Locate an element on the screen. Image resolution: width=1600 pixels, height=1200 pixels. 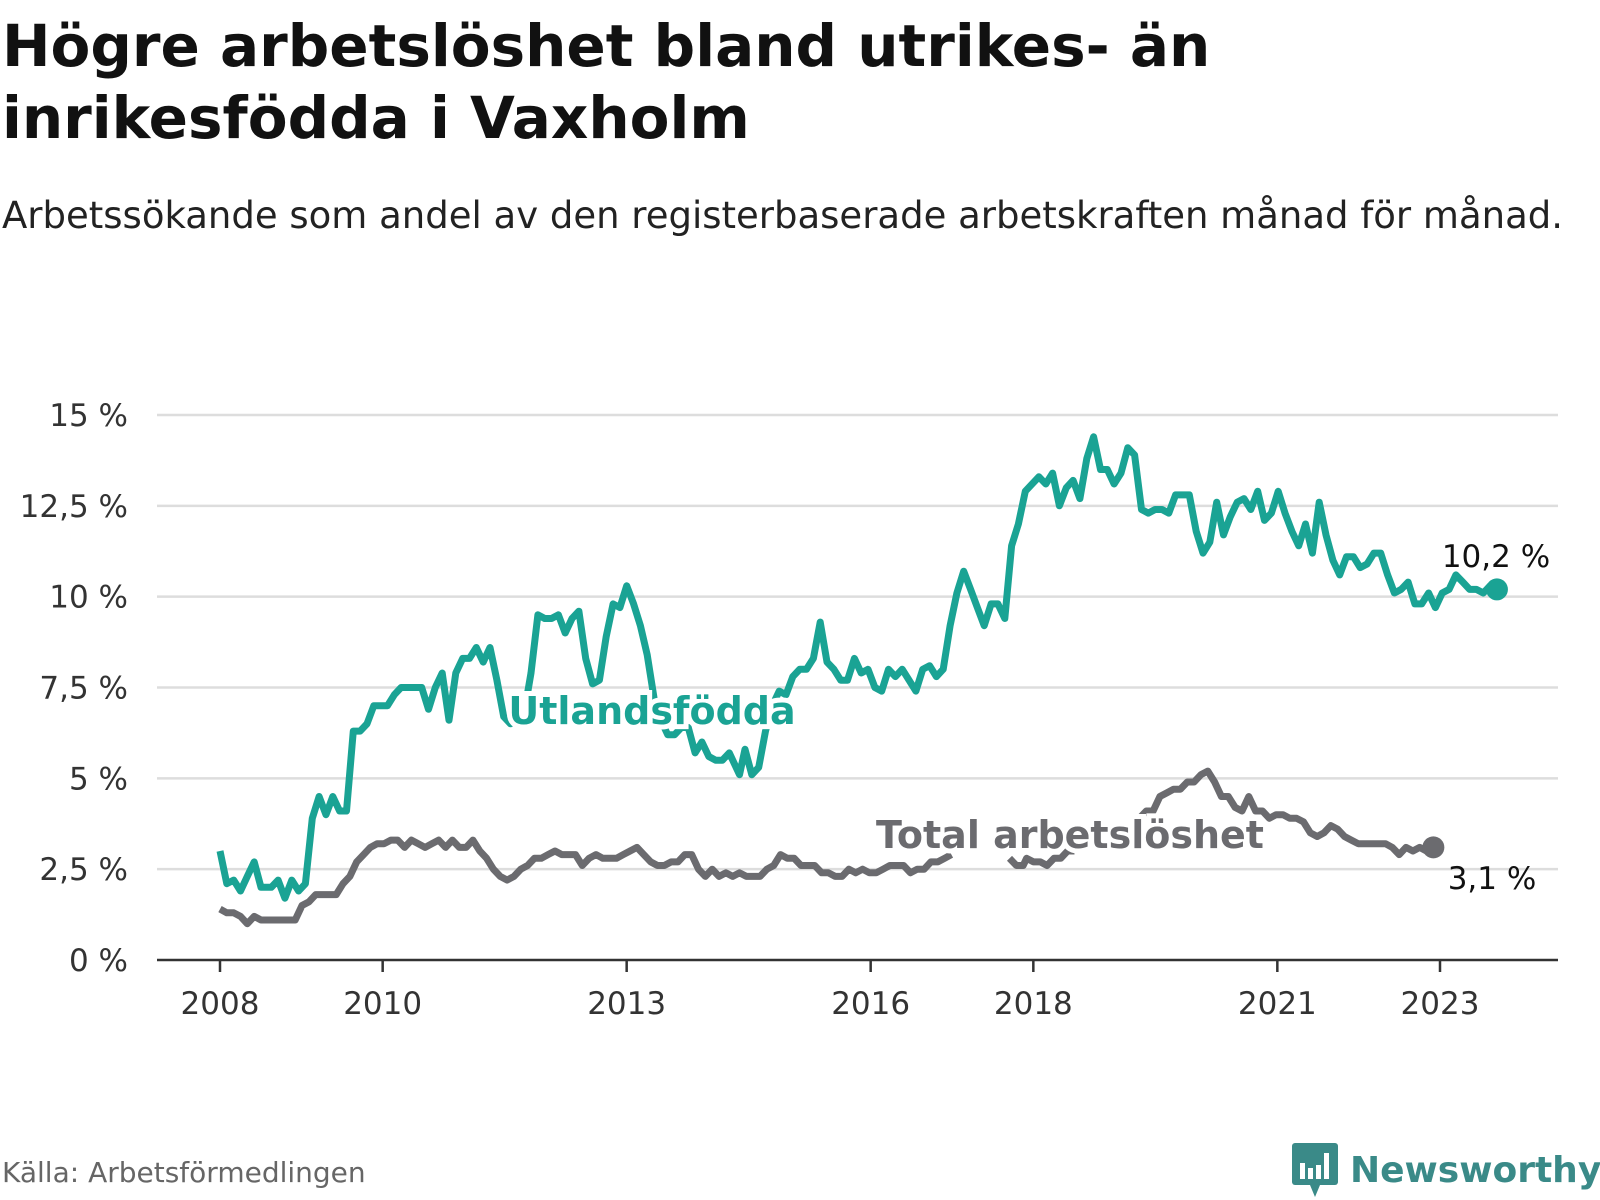
brand-logo: Newsworthy is located at coordinates (1445, 1170).